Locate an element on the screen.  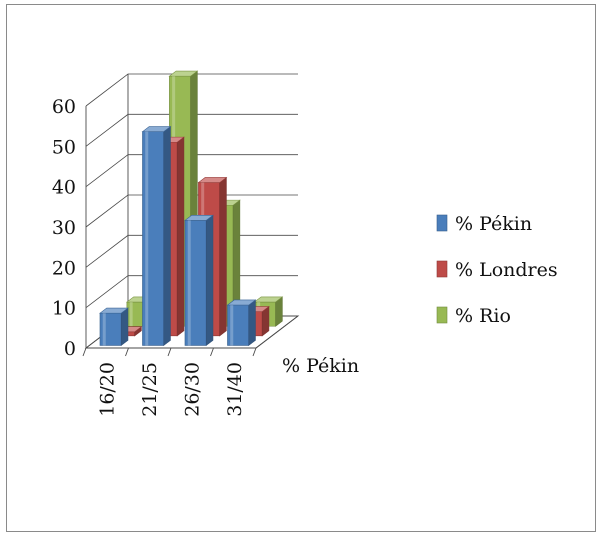
legend: % Pékin % Londres % Rio is located at coordinates (497, 270).